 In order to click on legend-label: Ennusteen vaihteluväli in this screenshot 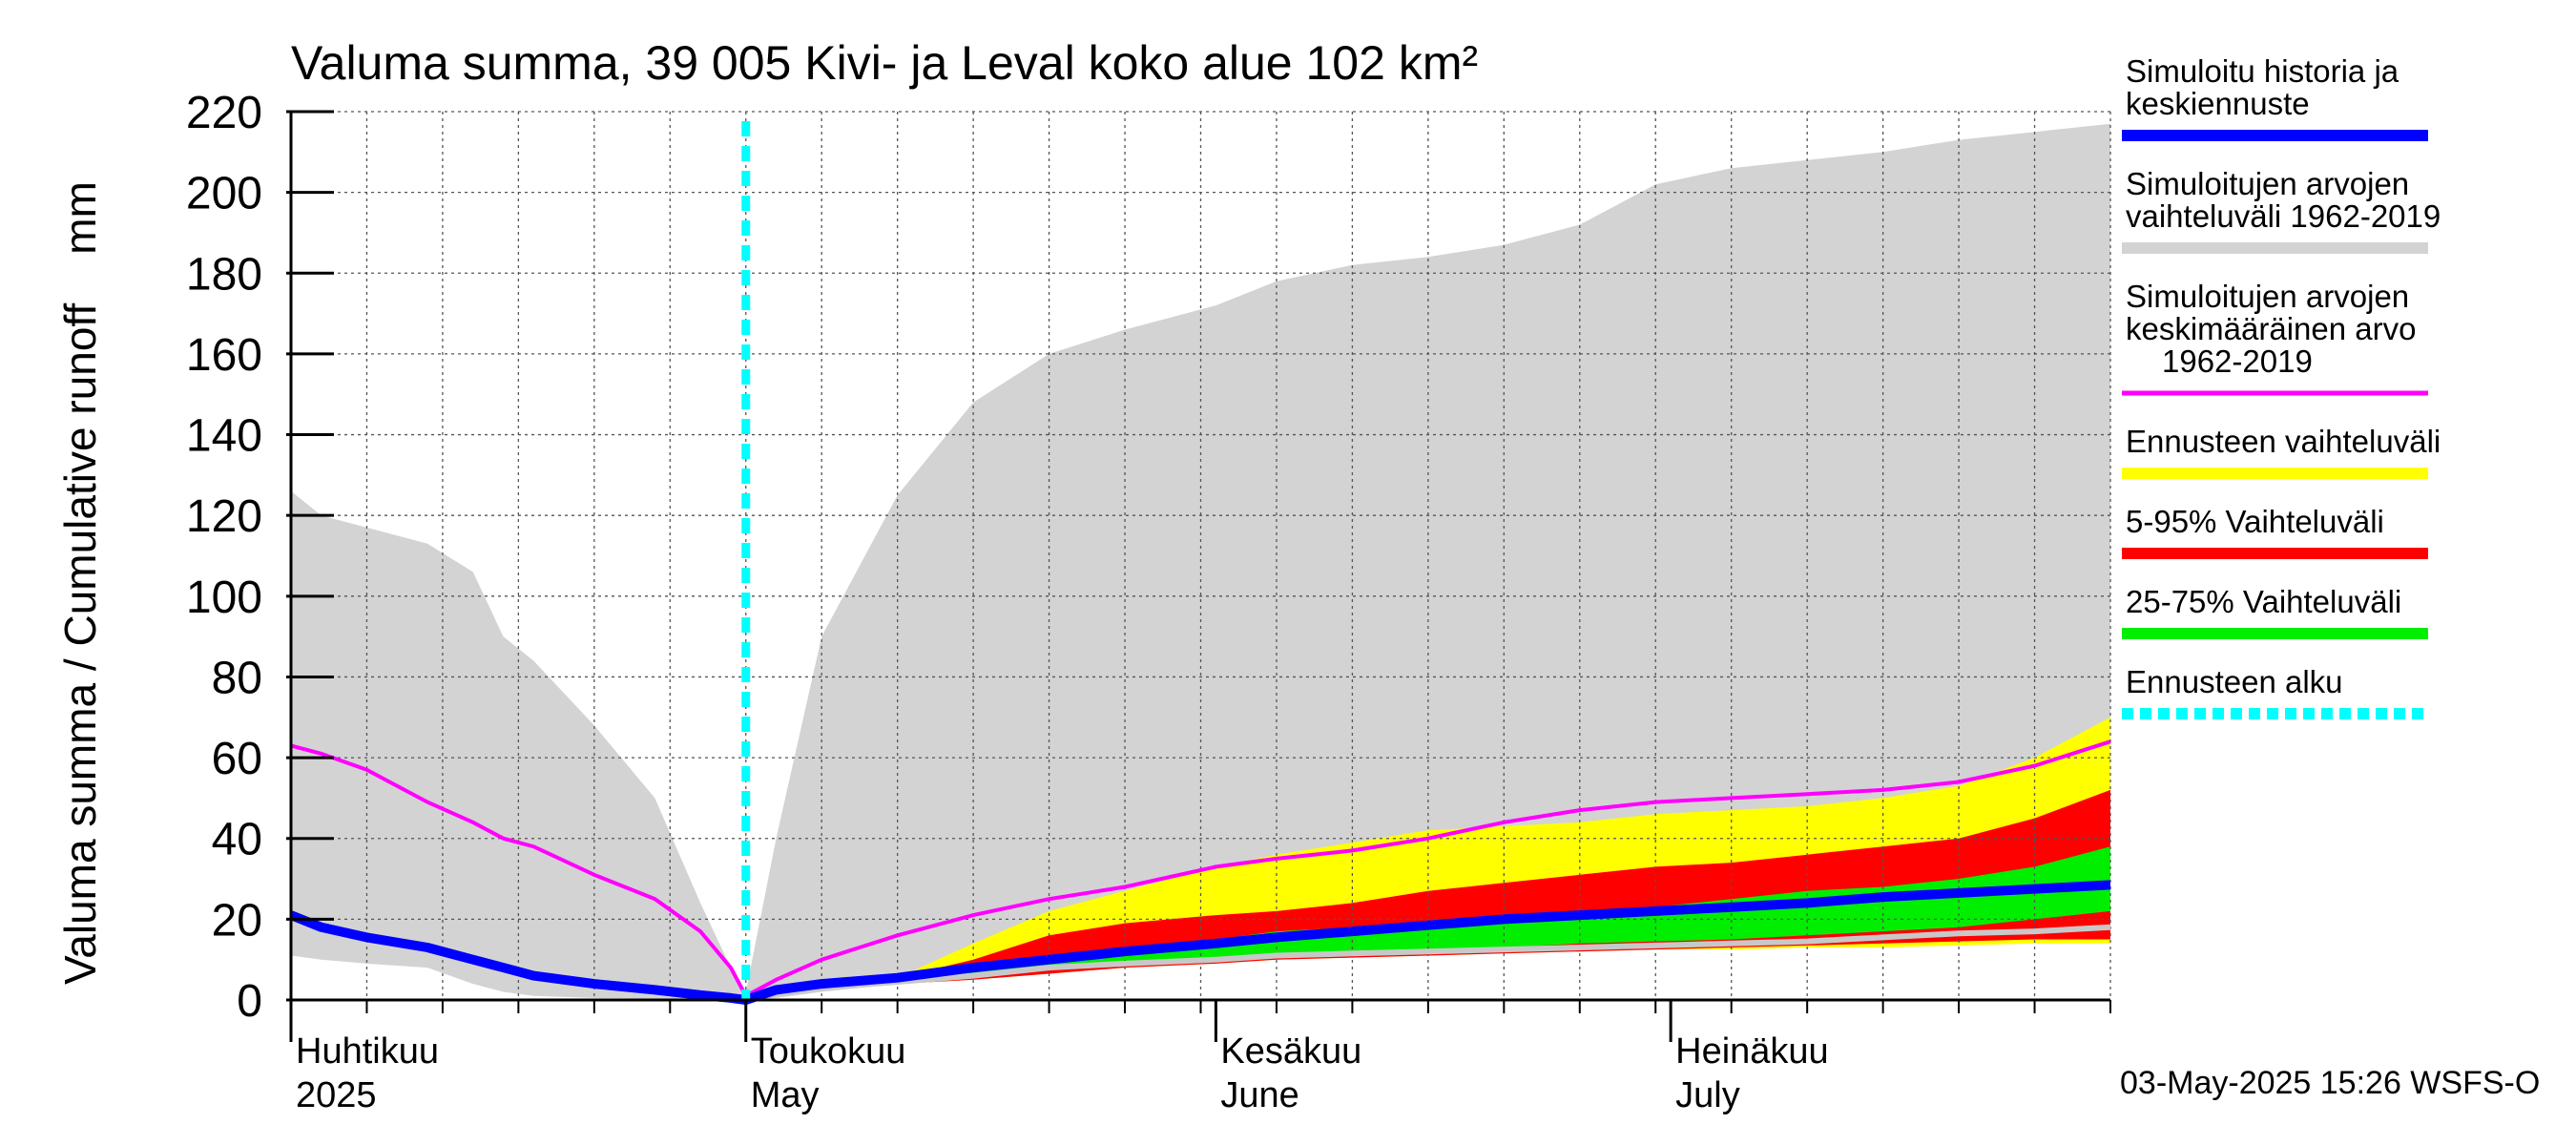, I will do `click(2283, 442)`.